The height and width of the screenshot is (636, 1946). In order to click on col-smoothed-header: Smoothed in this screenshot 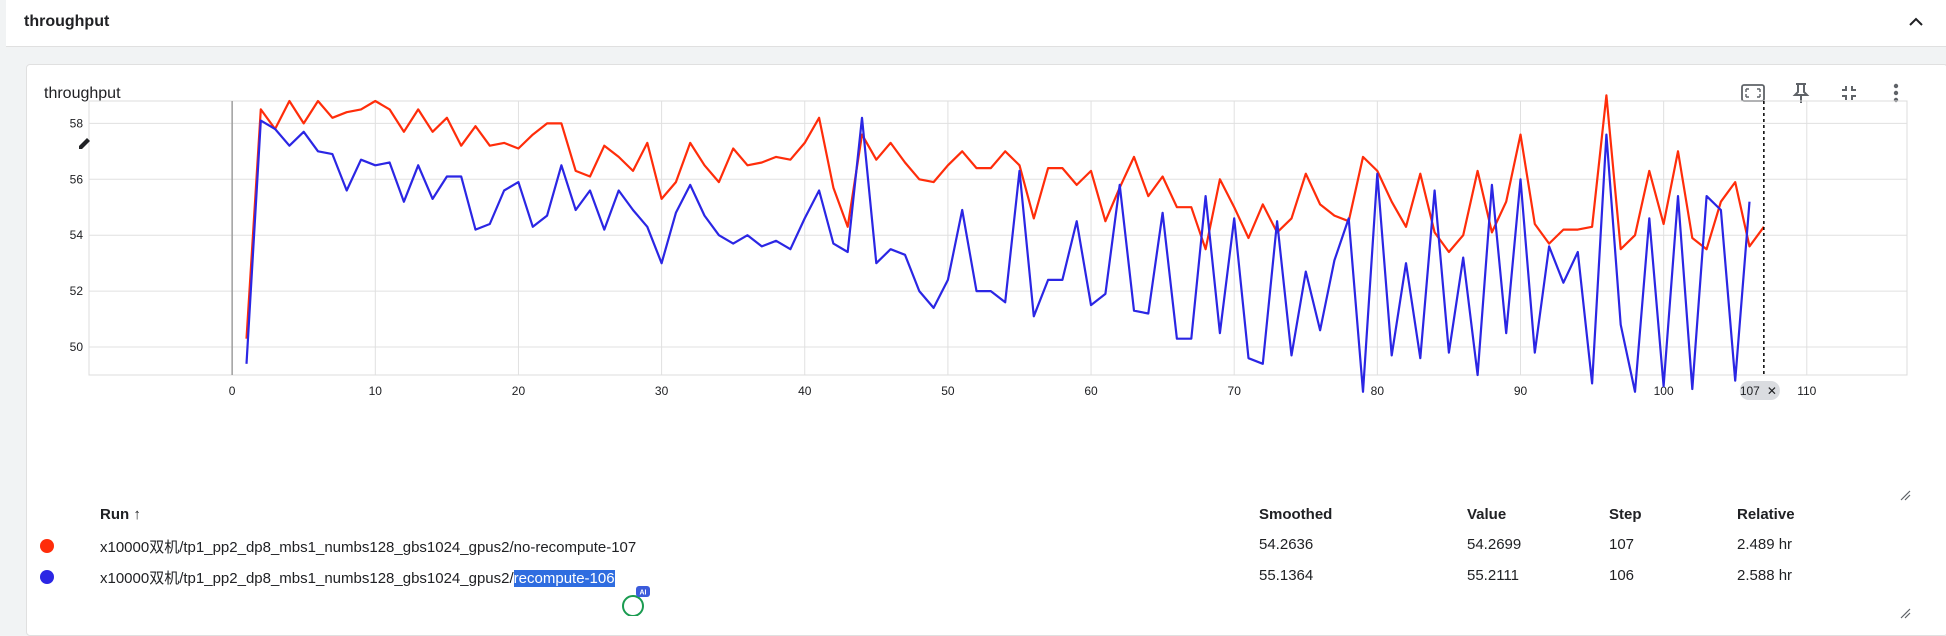, I will do `click(1296, 514)`.